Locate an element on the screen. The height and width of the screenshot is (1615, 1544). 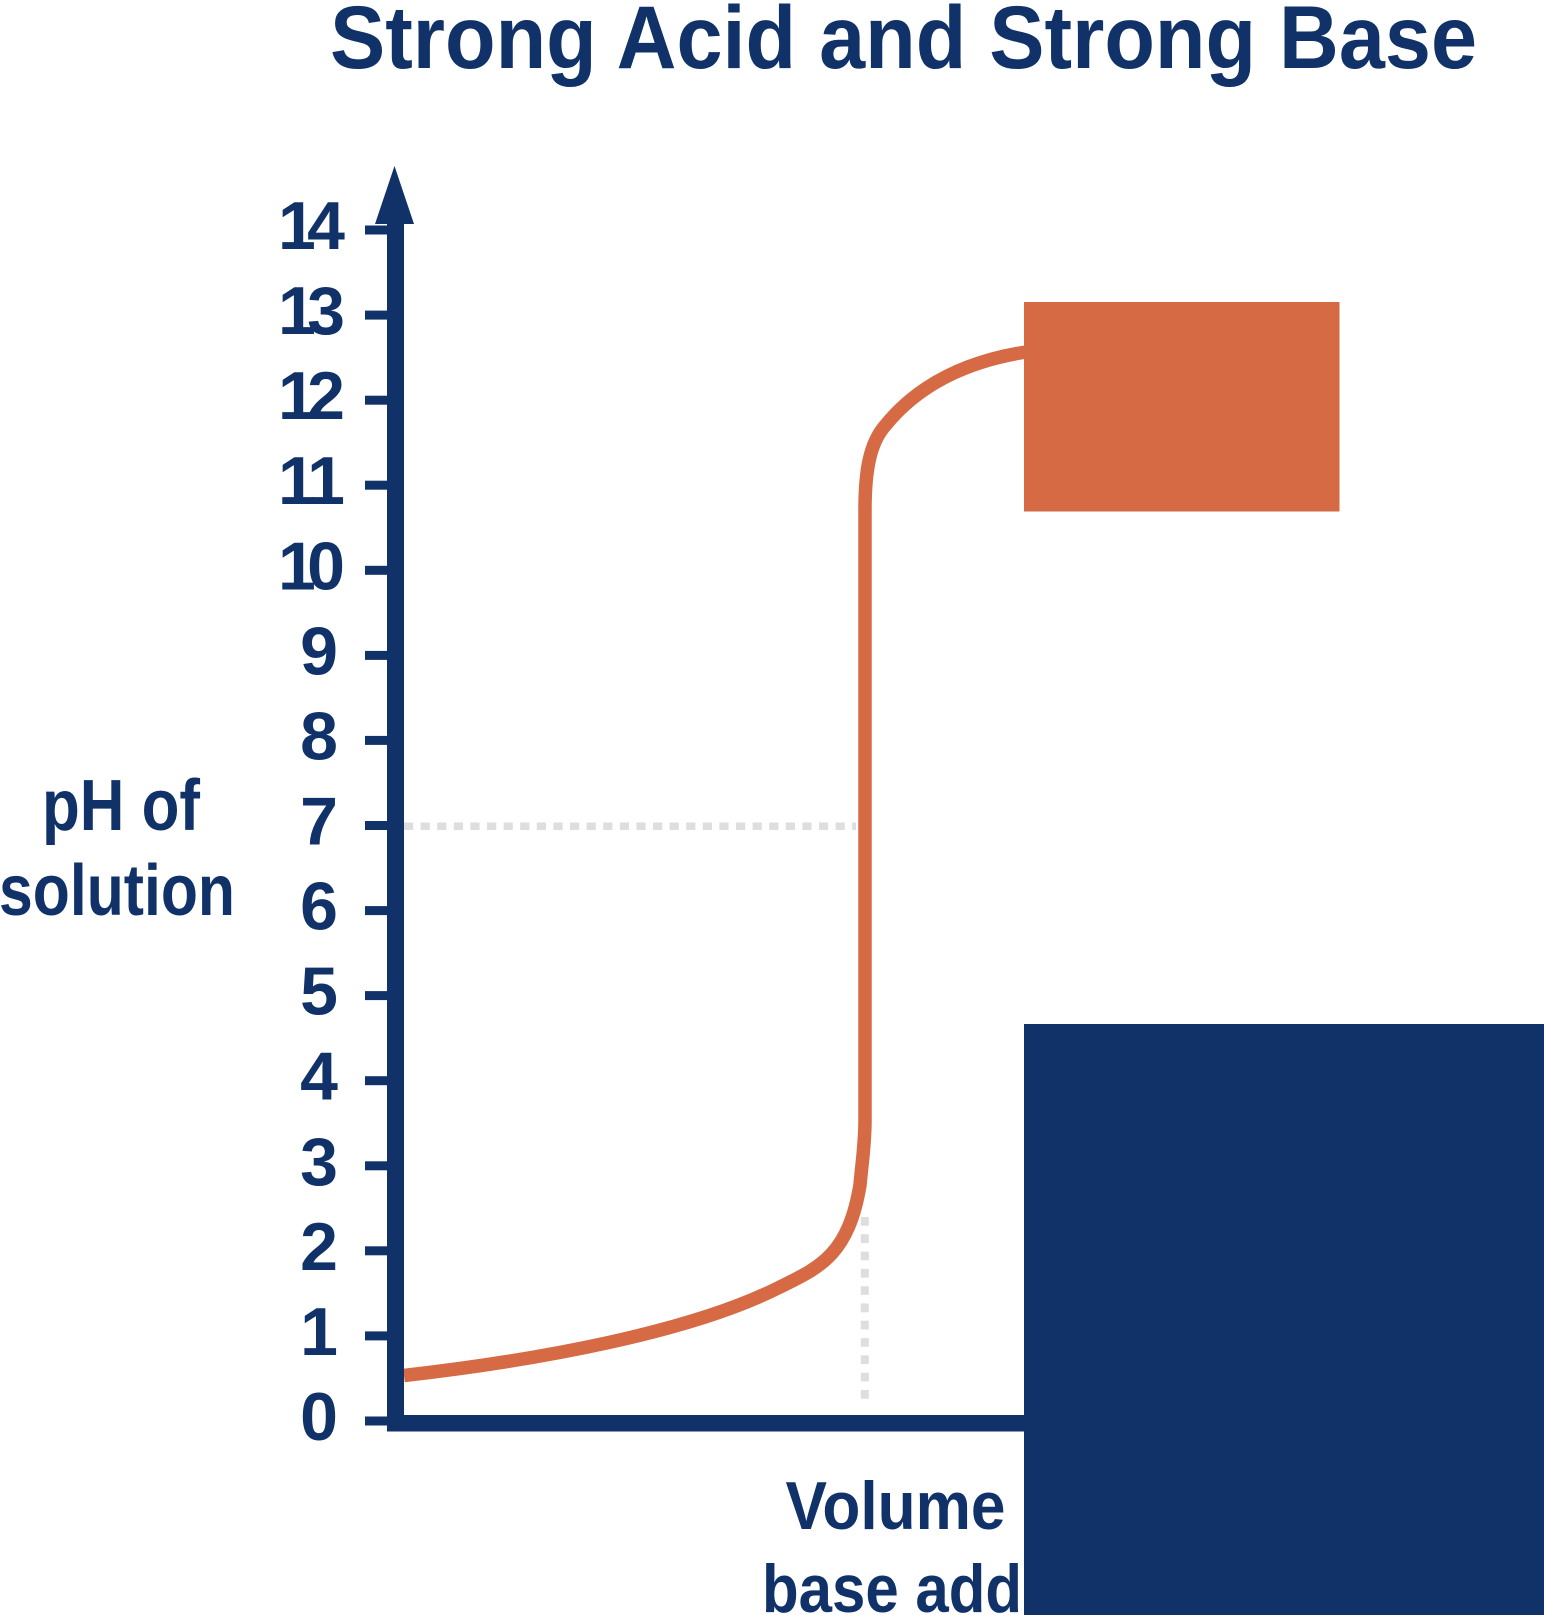
svg-text: 3 is located at coordinates (319, 1162).